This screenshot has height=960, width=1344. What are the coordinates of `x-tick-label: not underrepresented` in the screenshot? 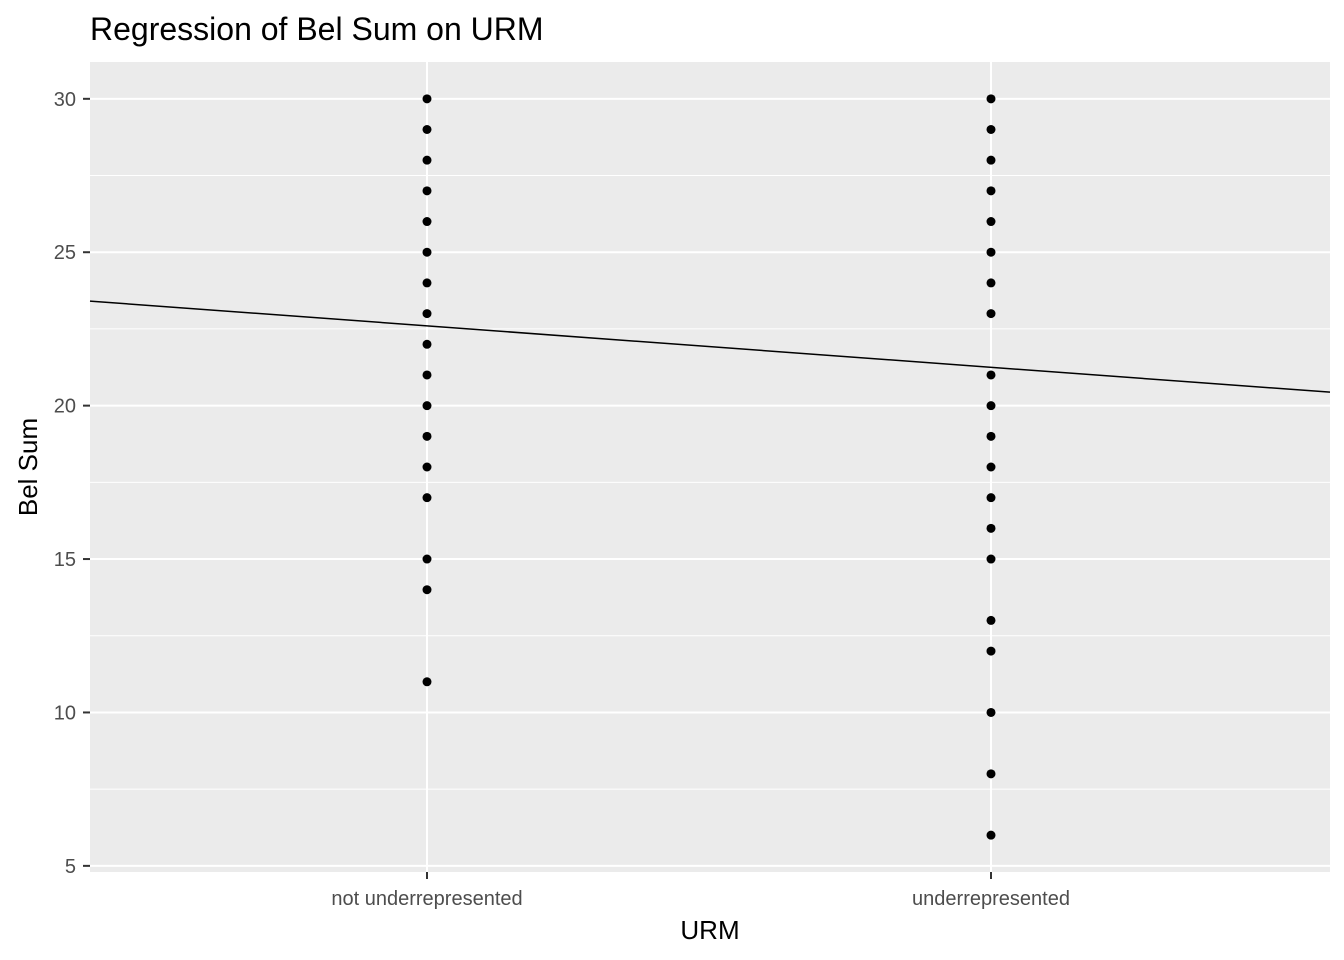 It's located at (426, 899).